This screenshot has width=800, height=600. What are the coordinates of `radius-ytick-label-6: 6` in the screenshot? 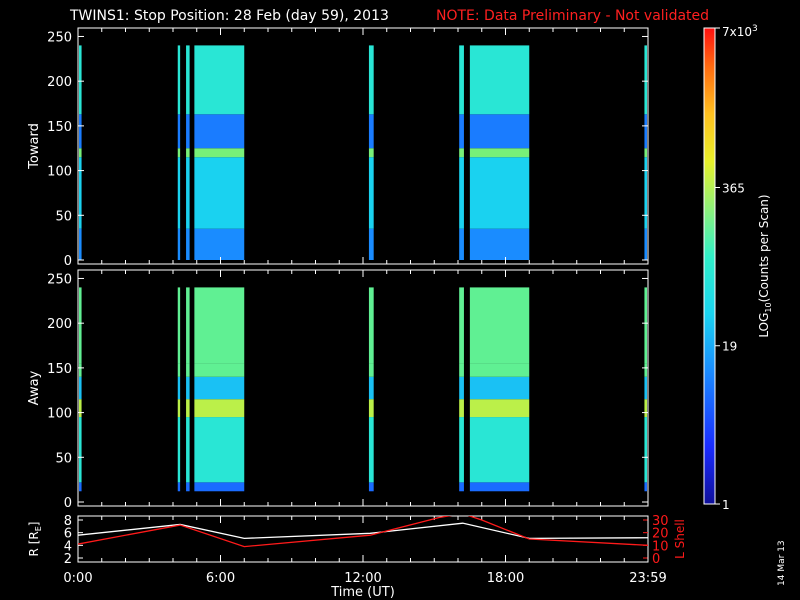 It's located at (68, 534).